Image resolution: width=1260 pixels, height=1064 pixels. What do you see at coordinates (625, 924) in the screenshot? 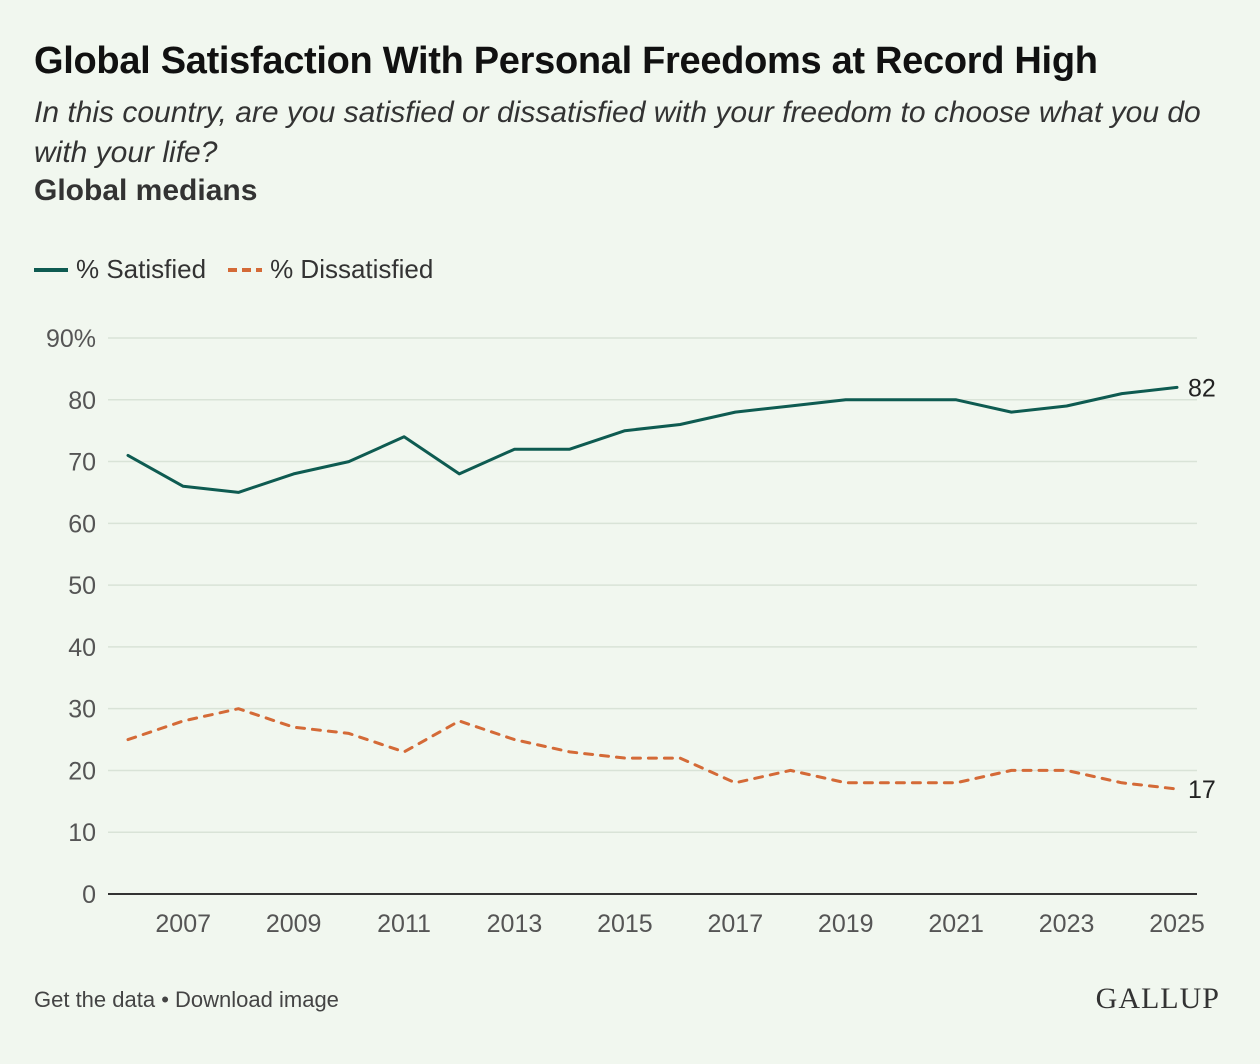
I see `x-tick-label: 2015` at bounding box center [625, 924].